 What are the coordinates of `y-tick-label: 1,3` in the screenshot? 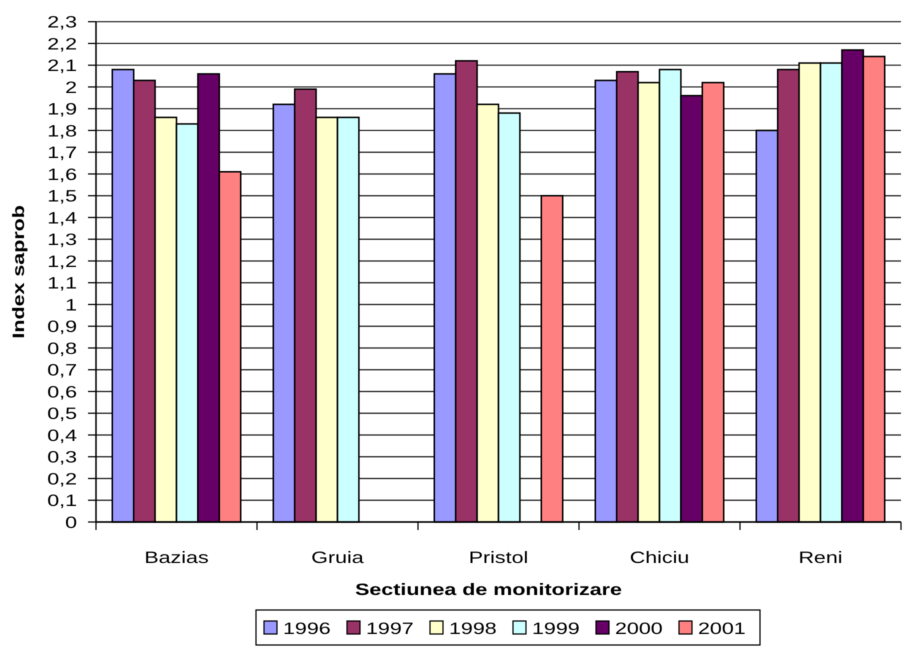 It's located at (62, 240).